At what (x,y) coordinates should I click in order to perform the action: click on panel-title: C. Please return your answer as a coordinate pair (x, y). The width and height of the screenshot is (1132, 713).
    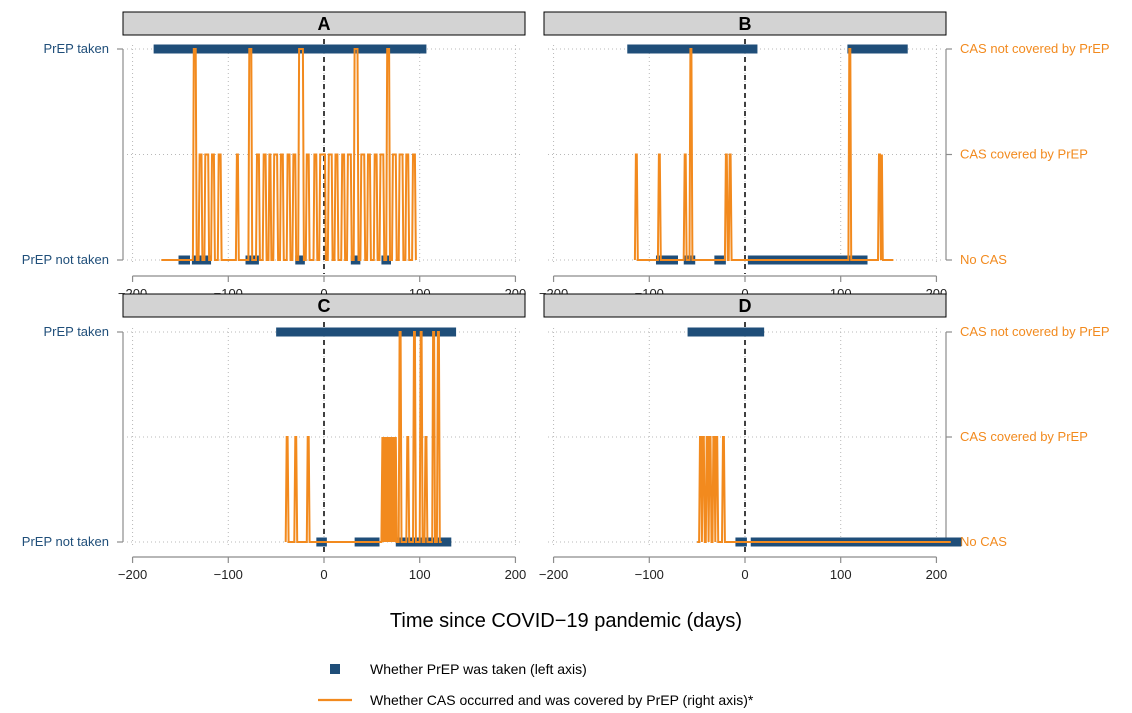
    Looking at the image, I should click on (324, 306).